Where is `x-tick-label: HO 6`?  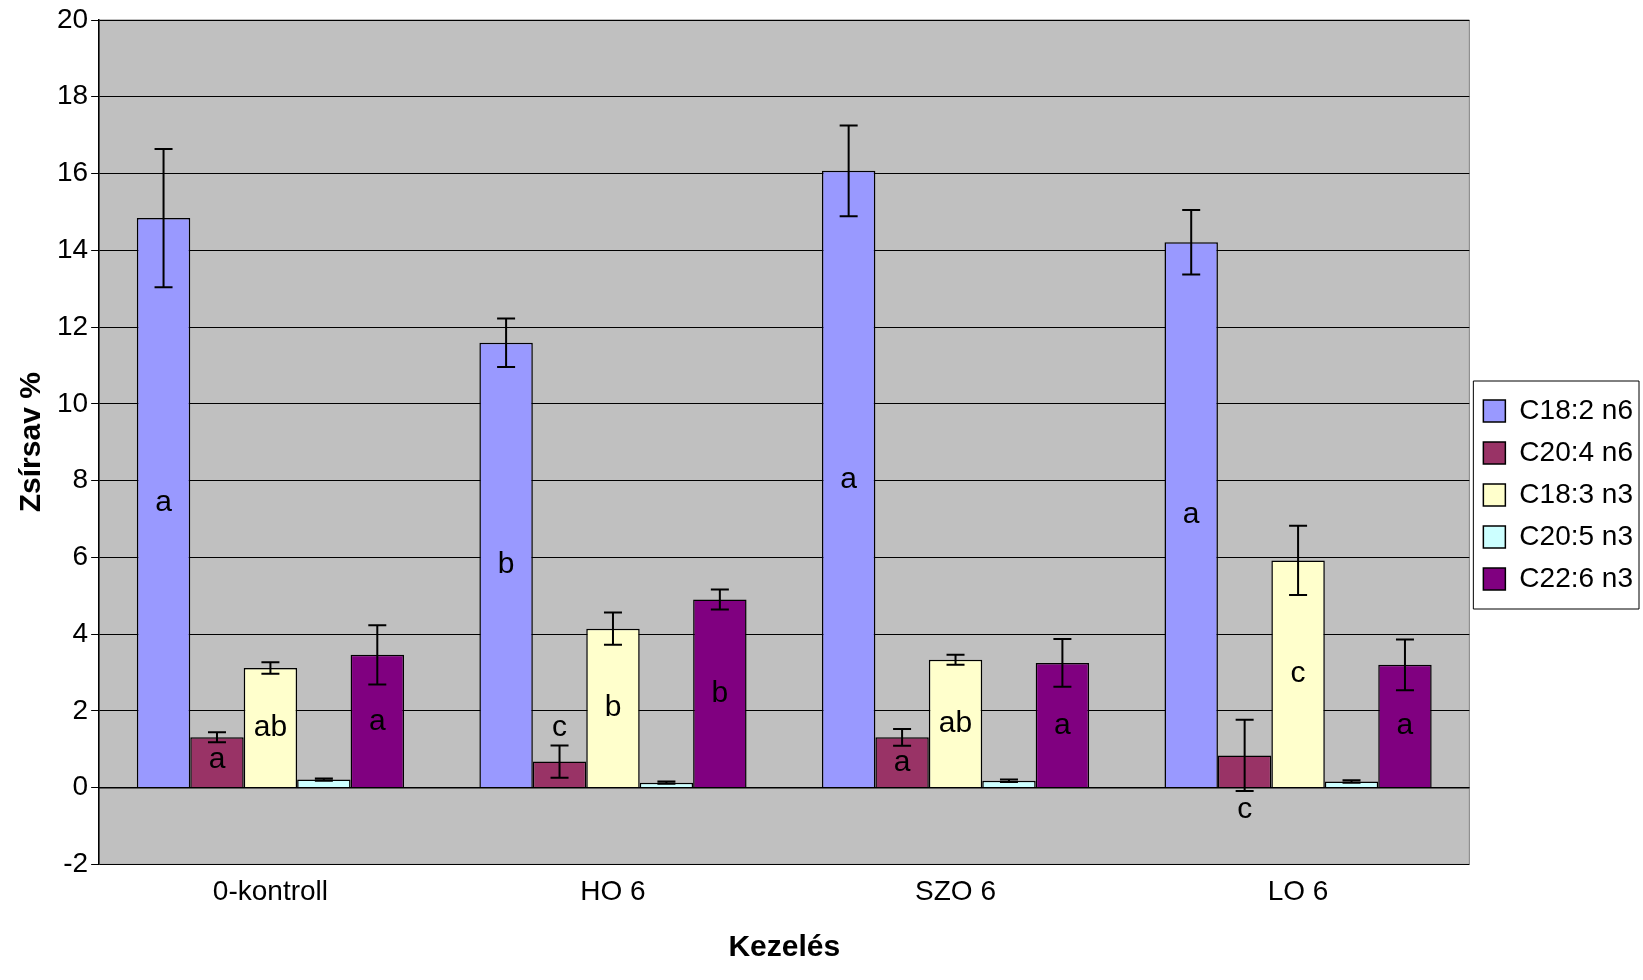
x-tick-label: HO 6 is located at coordinates (613, 890).